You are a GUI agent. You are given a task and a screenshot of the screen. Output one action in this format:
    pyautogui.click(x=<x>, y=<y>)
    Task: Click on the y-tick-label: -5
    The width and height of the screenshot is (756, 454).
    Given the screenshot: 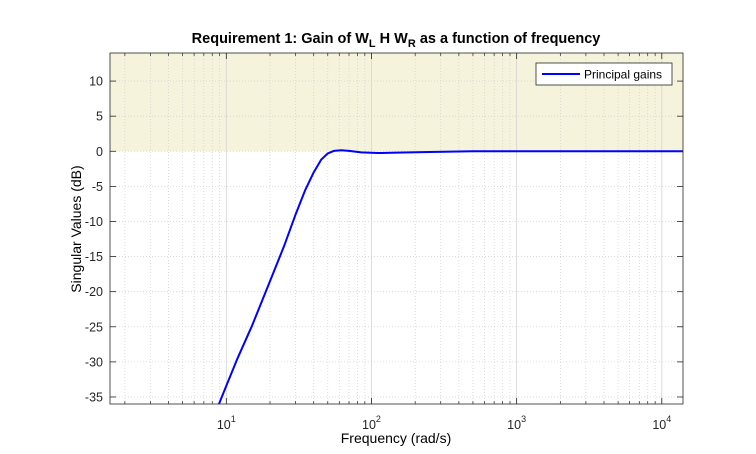 What is the action you would take?
    pyautogui.click(x=97, y=187)
    